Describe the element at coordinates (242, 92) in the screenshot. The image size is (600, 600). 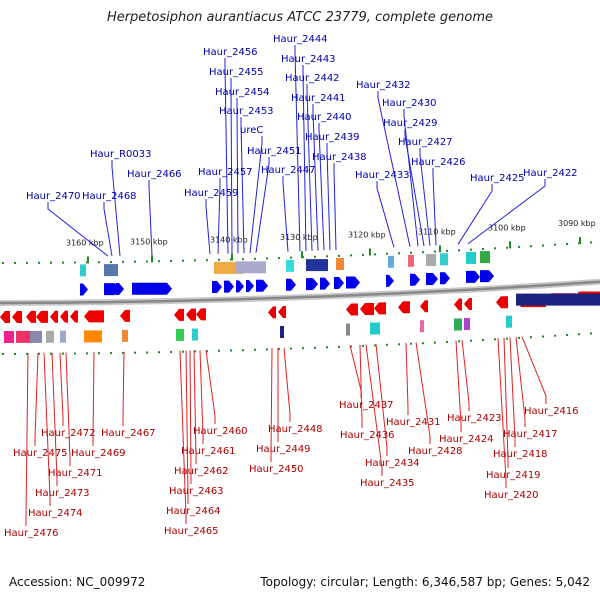
I see `forward-gene-label: Haur_2454` at that location.